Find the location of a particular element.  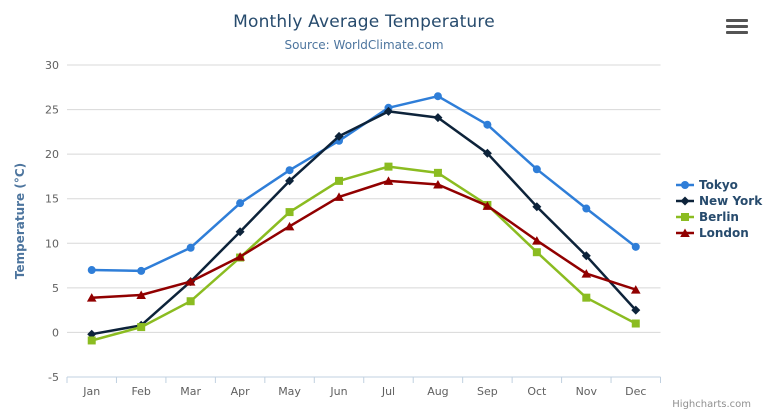

y-axis-title: Temperature (°C) is located at coordinates (20, 221).